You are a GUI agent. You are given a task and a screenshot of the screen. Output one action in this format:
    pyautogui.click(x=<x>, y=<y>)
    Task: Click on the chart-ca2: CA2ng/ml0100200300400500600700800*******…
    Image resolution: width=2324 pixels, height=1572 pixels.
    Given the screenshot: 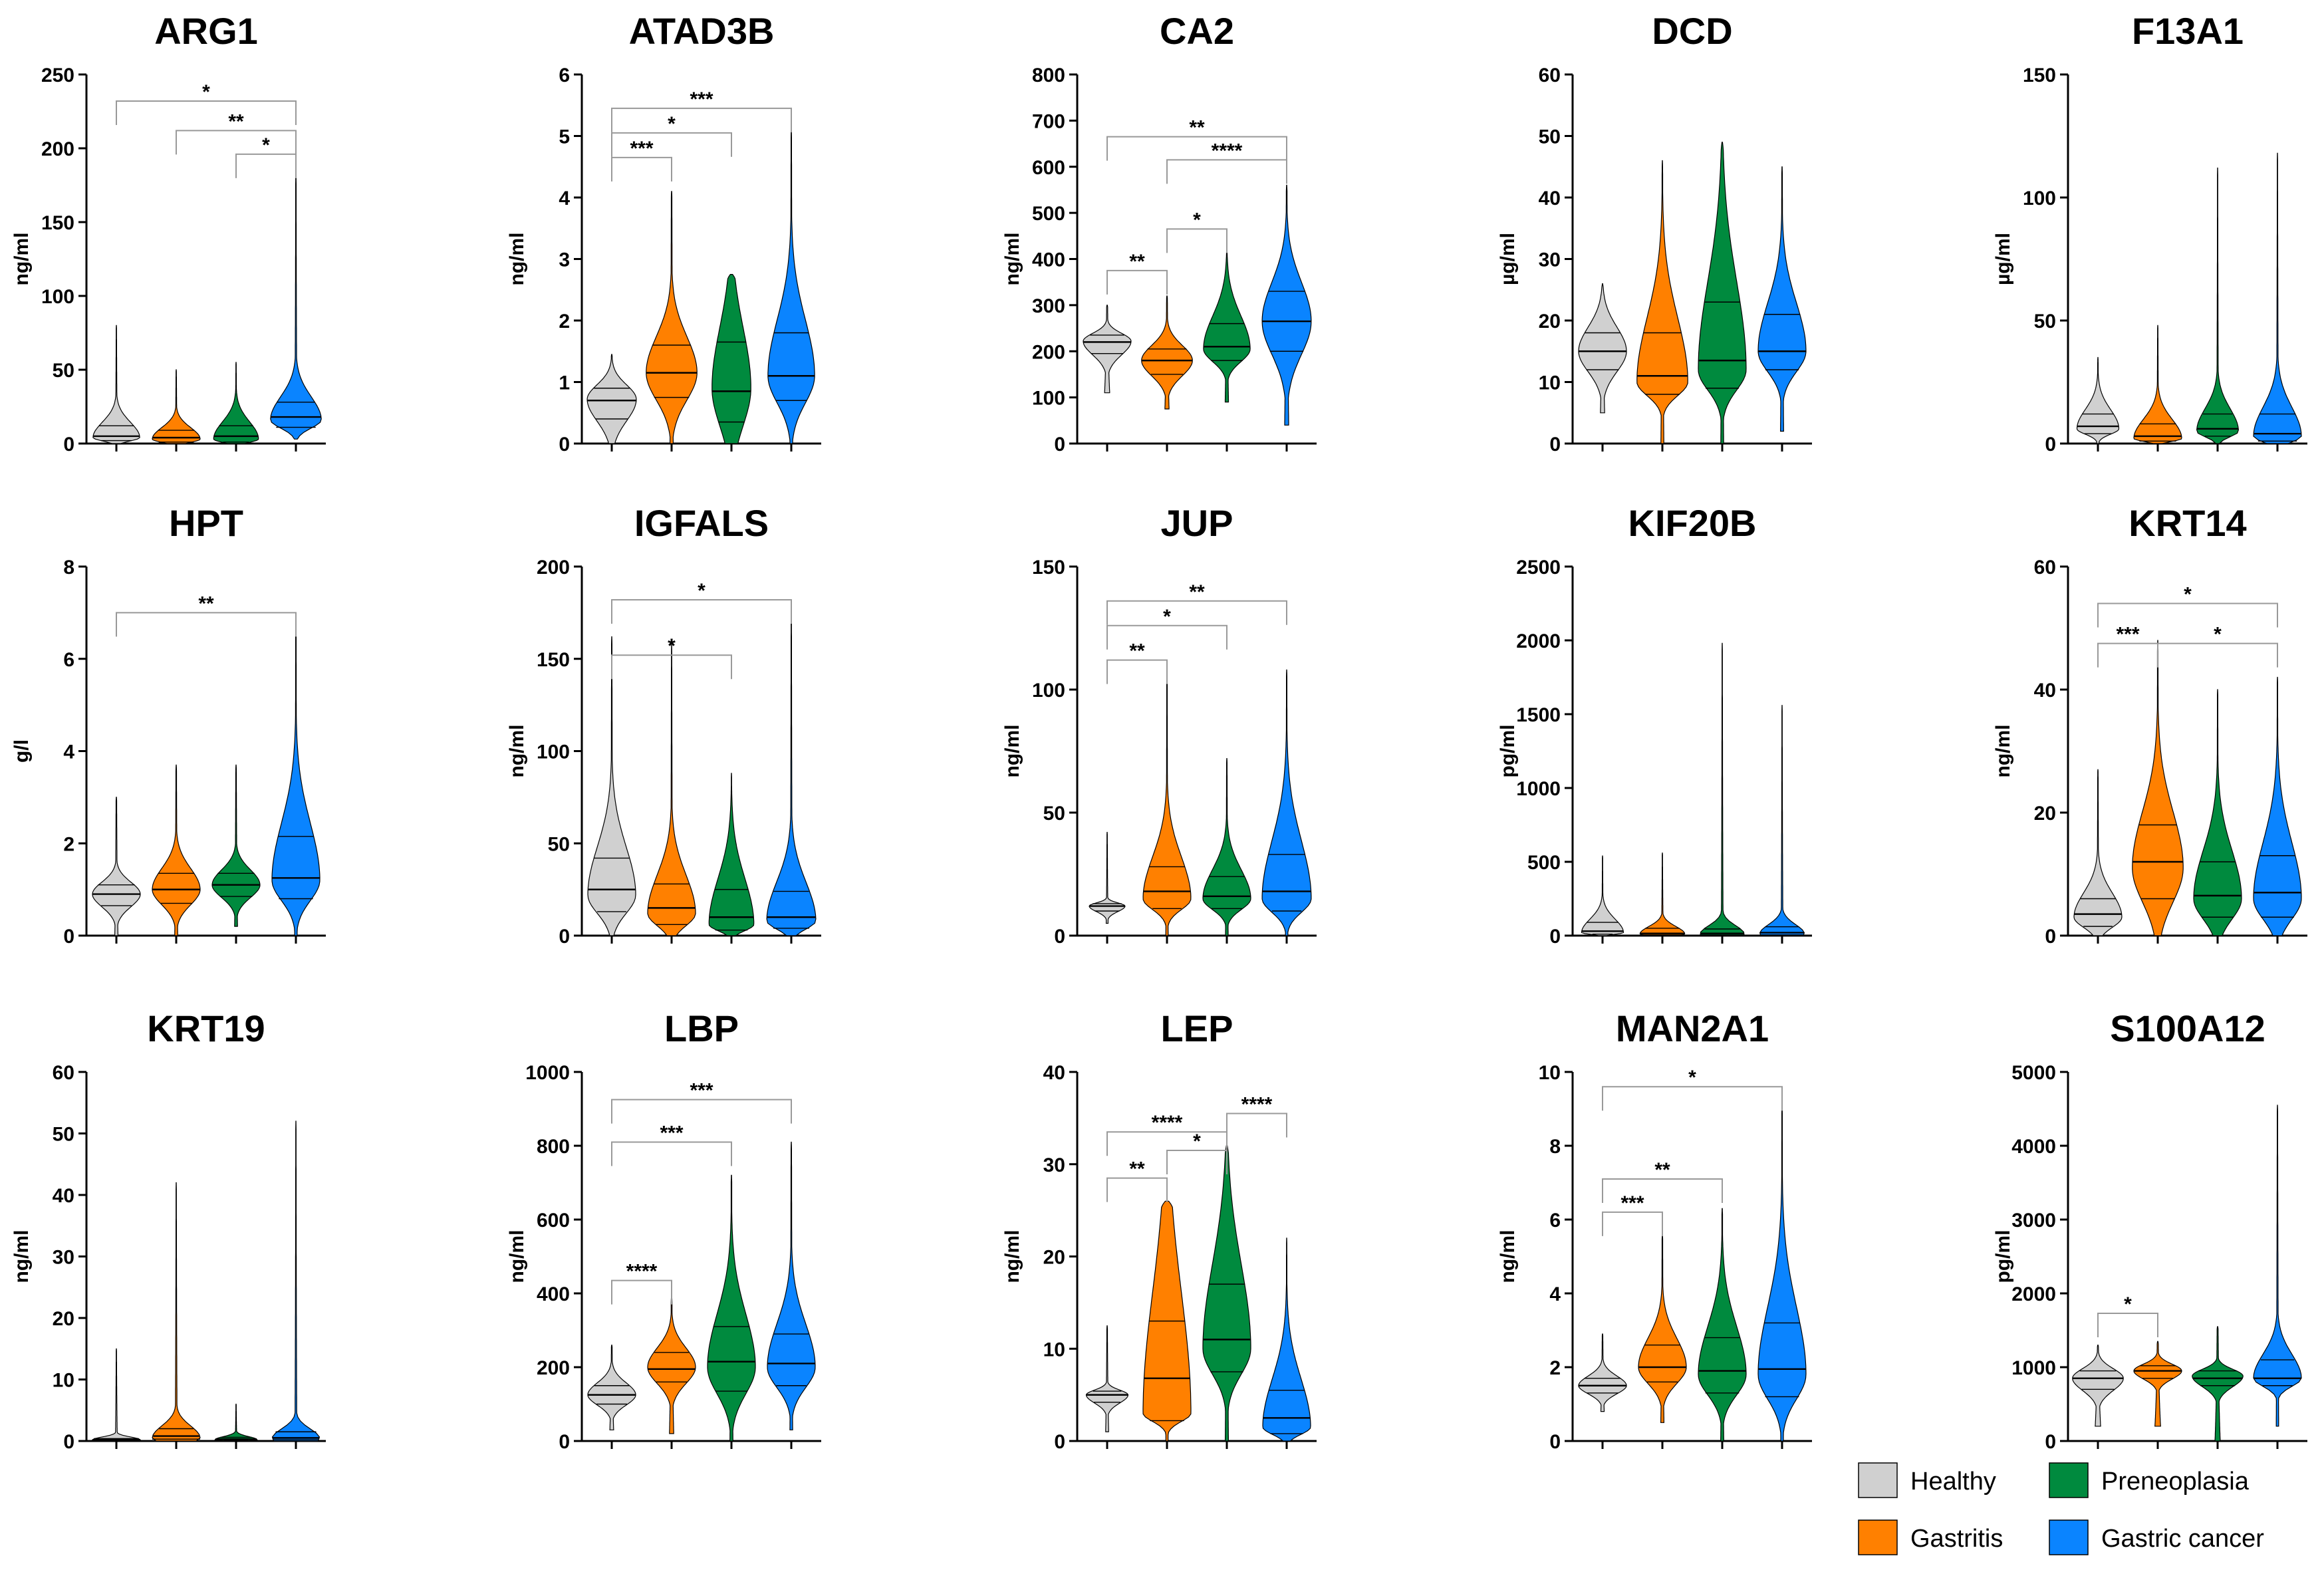 What is the action you would take?
    pyautogui.click(x=1159, y=233)
    